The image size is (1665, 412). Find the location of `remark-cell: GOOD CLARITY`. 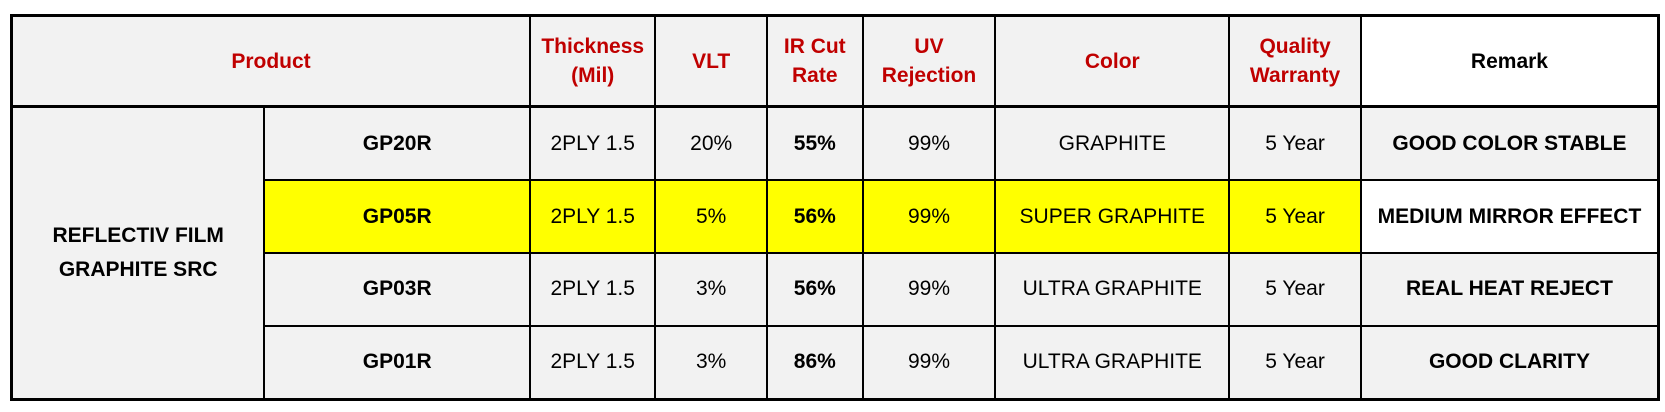

remark-cell: GOOD CLARITY is located at coordinates (1509, 362).